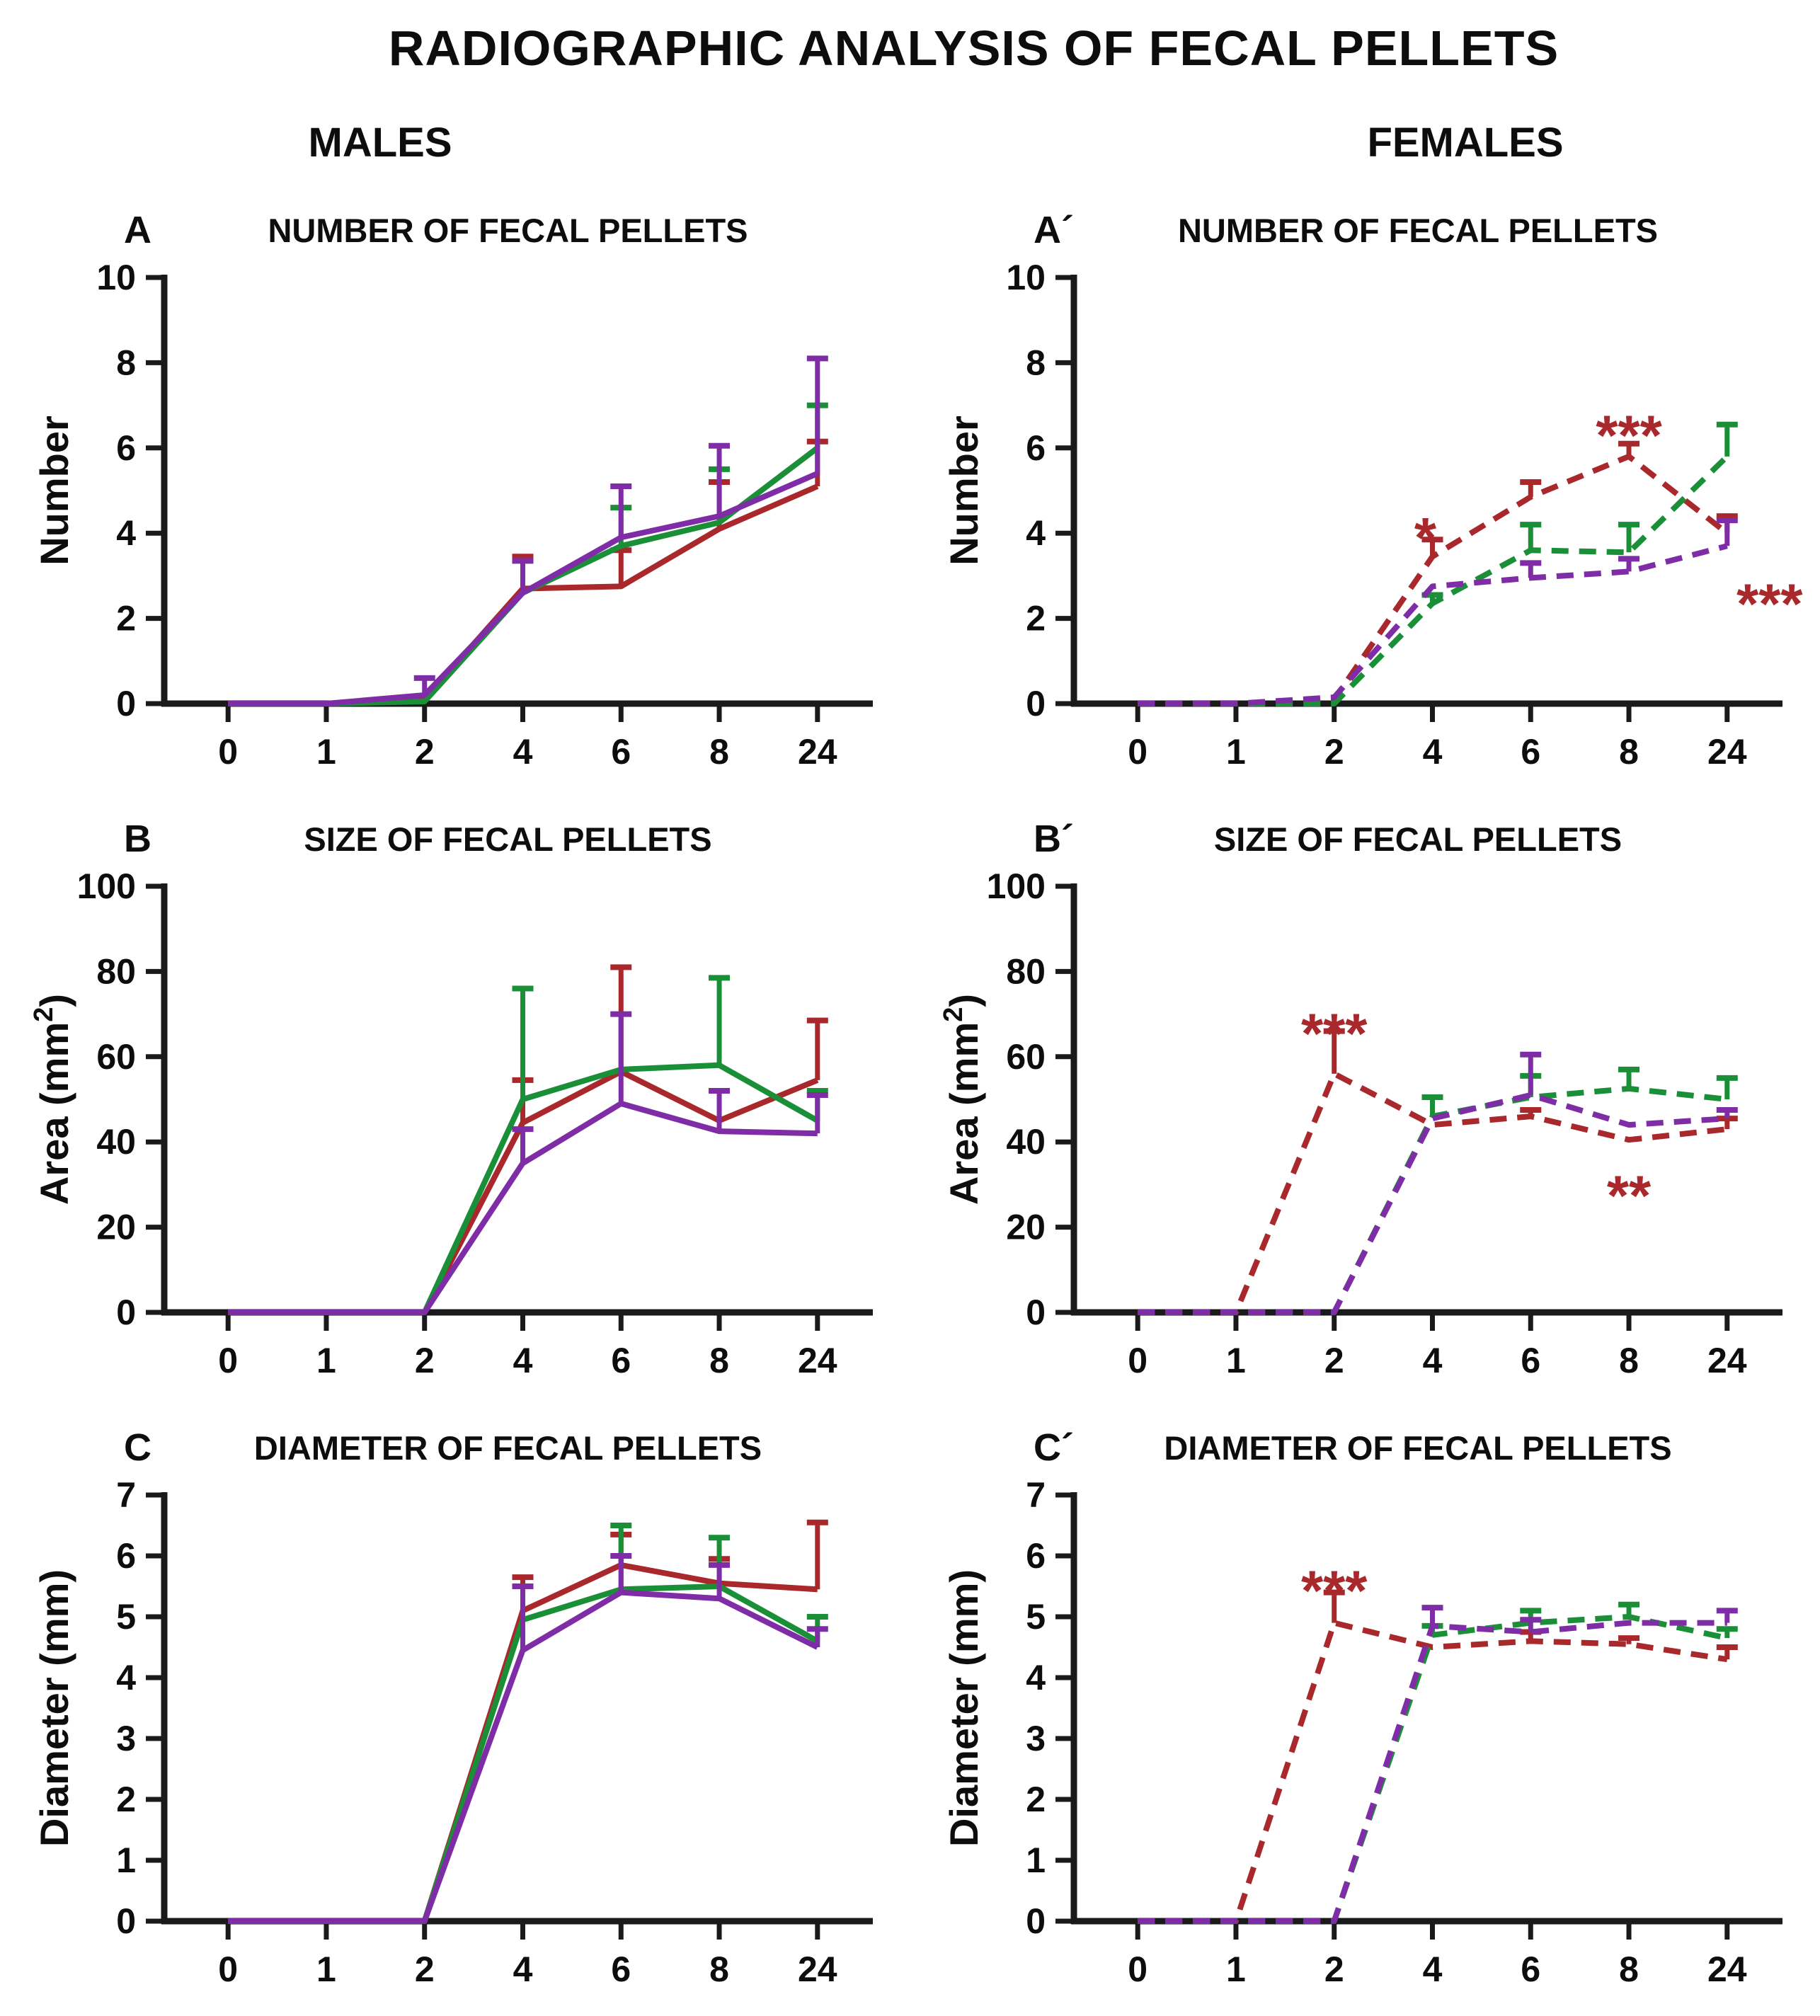 The height and width of the screenshot is (2016, 1820). What do you see at coordinates (116, 1227) in the screenshot?
I see `y-tick-label: 20` at bounding box center [116, 1227].